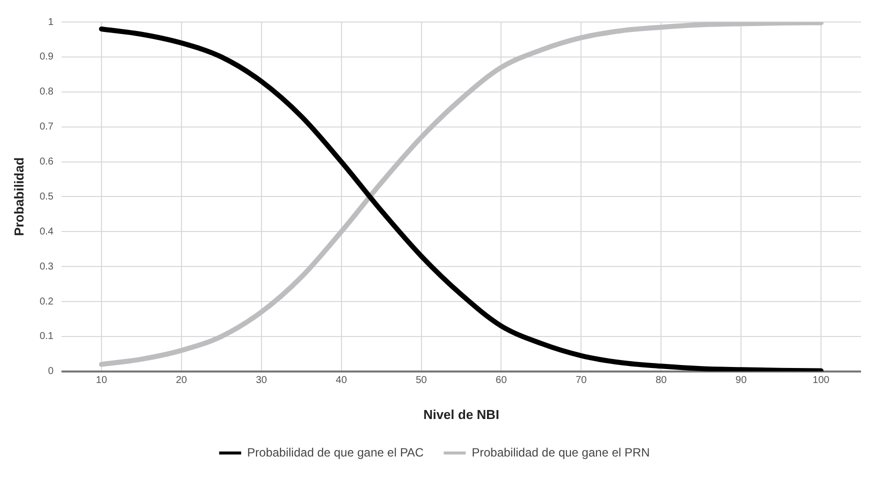  Describe the element at coordinates (821, 380) in the screenshot. I see `x-tick-label: 100` at that location.